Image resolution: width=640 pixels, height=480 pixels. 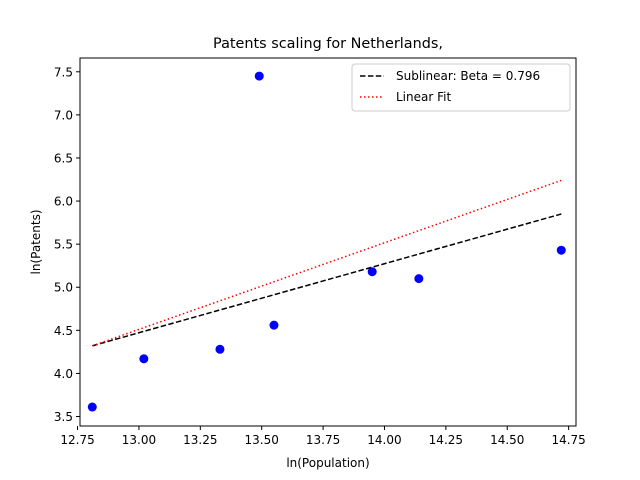 What do you see at coordinates (77, 440) in the screenshot?
I see `x-tick-label: 12.75` at bounding box center [77, 440].